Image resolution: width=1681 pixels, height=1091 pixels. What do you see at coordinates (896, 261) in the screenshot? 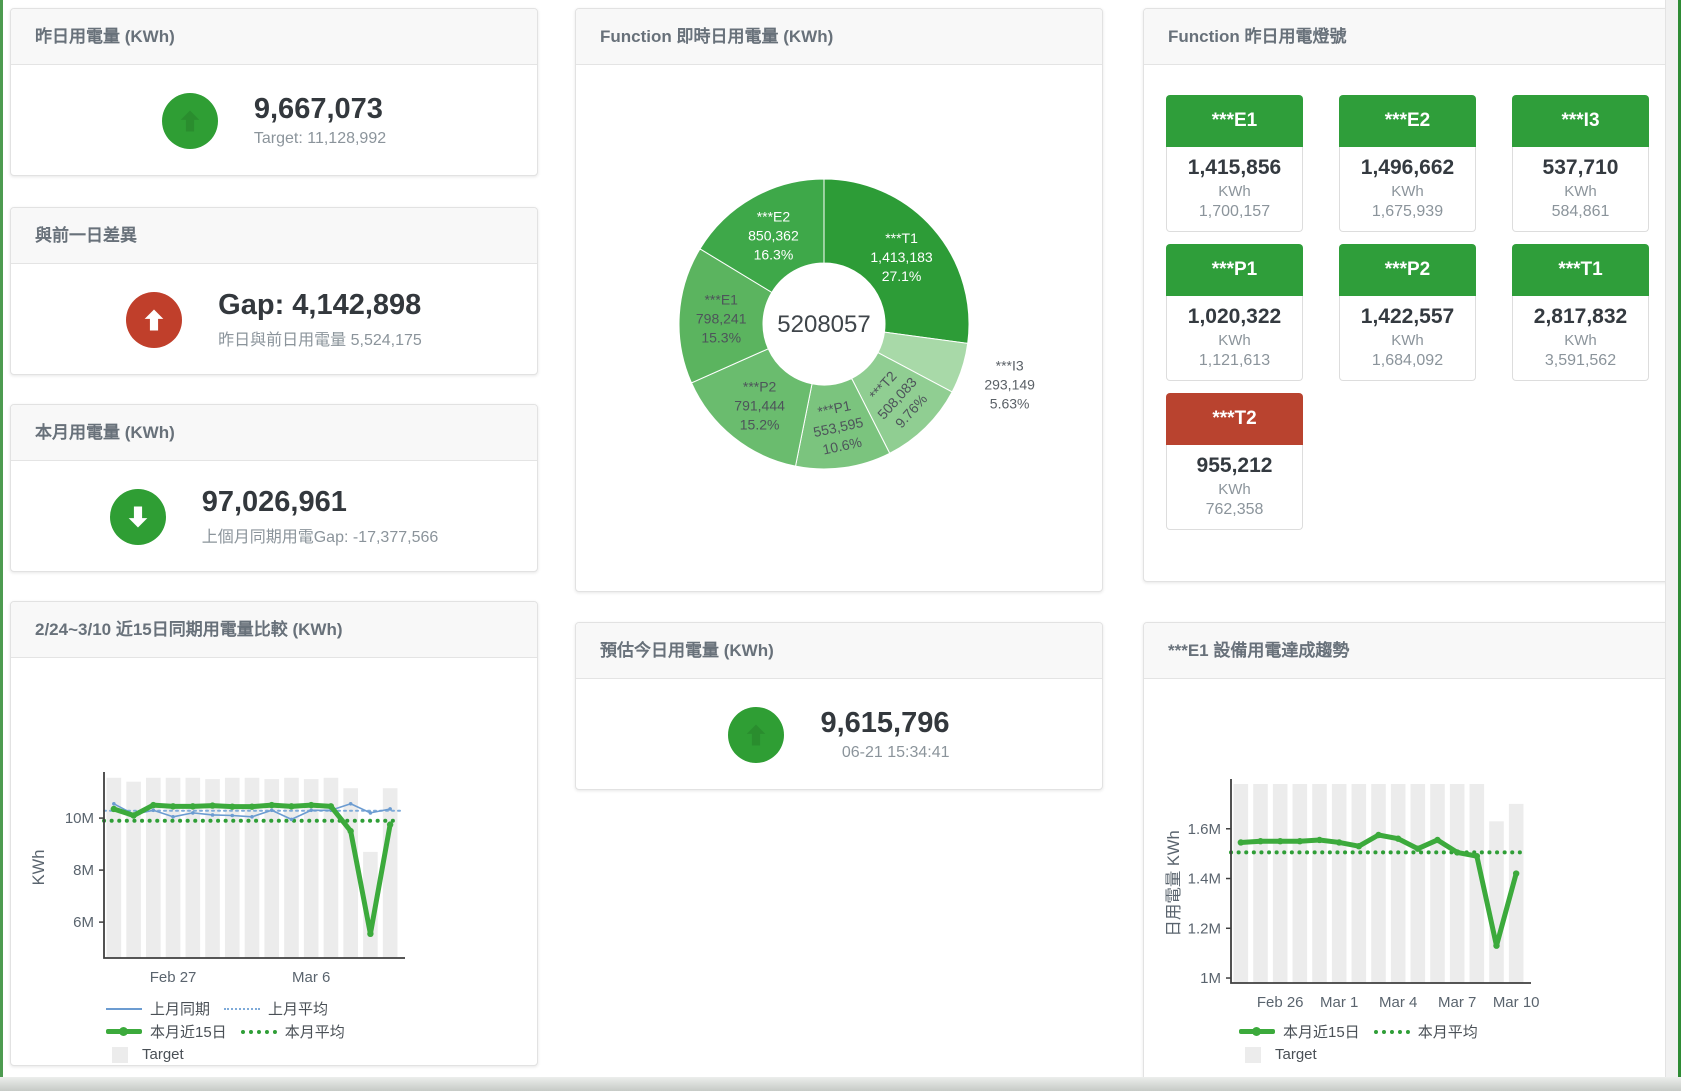
I see `donut-slice-T1` at bounding box center [896, 261].